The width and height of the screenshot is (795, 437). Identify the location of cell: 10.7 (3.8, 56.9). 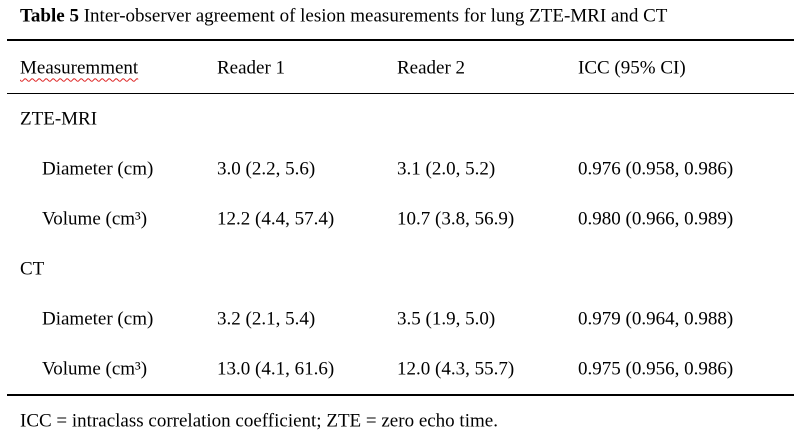
(456, 219).